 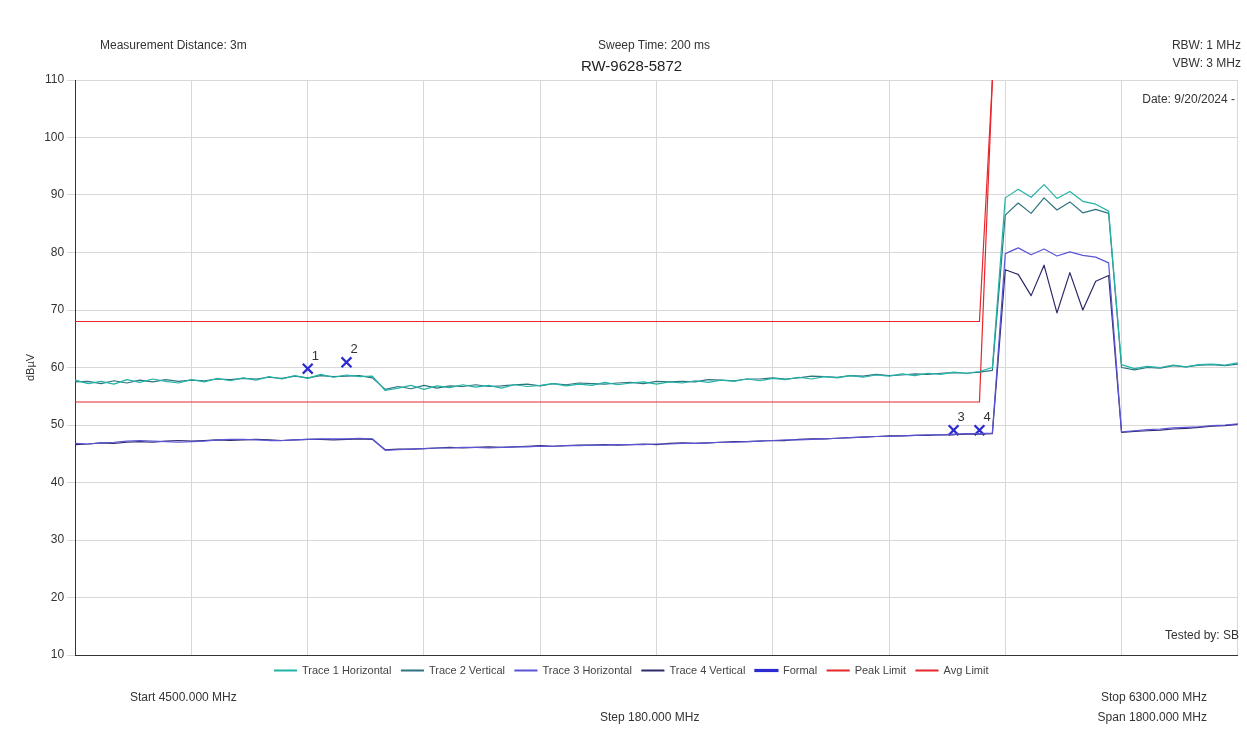 What do you see at coordinates (54, 136) in the screenshot?
I see `y-tick-label: 100` at bounding box center [54, 136].